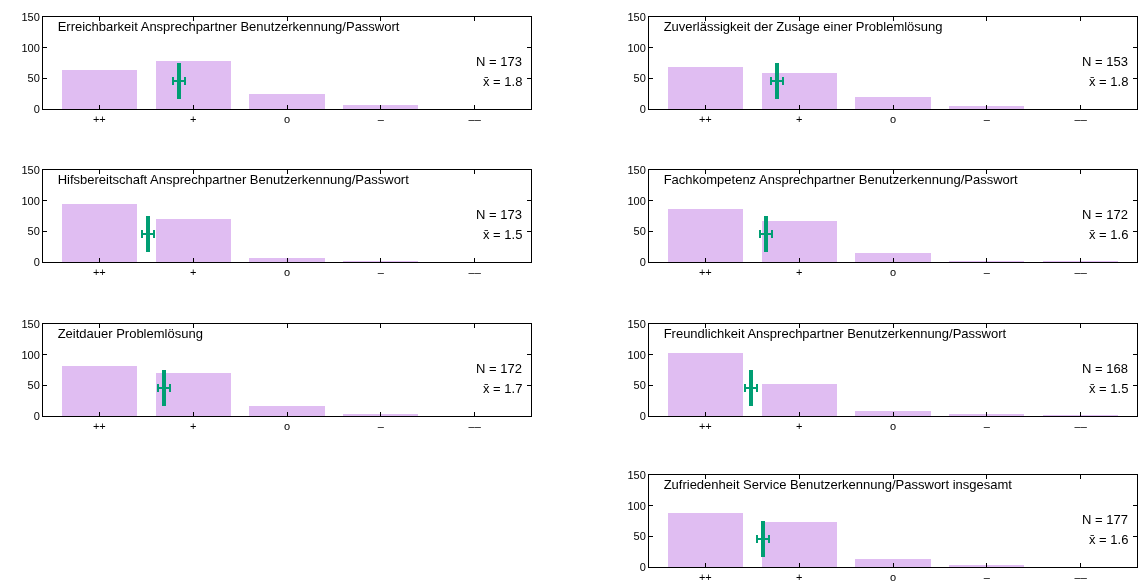 This screenshot has width=1138, height=584. Describe the element at coordinates (841, 179) in the screenshot. I see `chart-title: Fachkompetenz Ansprechpartner Benutzerkennung/Passwort` at that location.